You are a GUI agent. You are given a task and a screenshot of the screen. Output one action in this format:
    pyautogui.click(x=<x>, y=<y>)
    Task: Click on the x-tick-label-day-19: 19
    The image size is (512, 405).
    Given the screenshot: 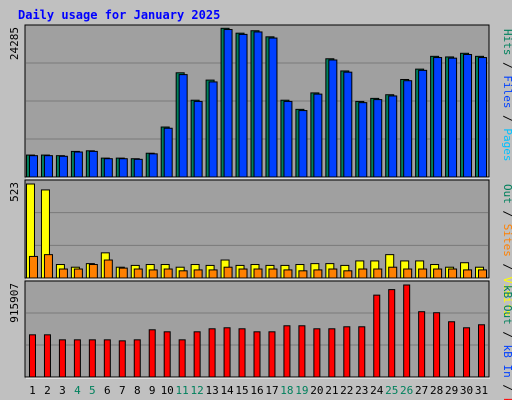 What is the action you would take?
    pyautogui.click(x=301, y=390)
    